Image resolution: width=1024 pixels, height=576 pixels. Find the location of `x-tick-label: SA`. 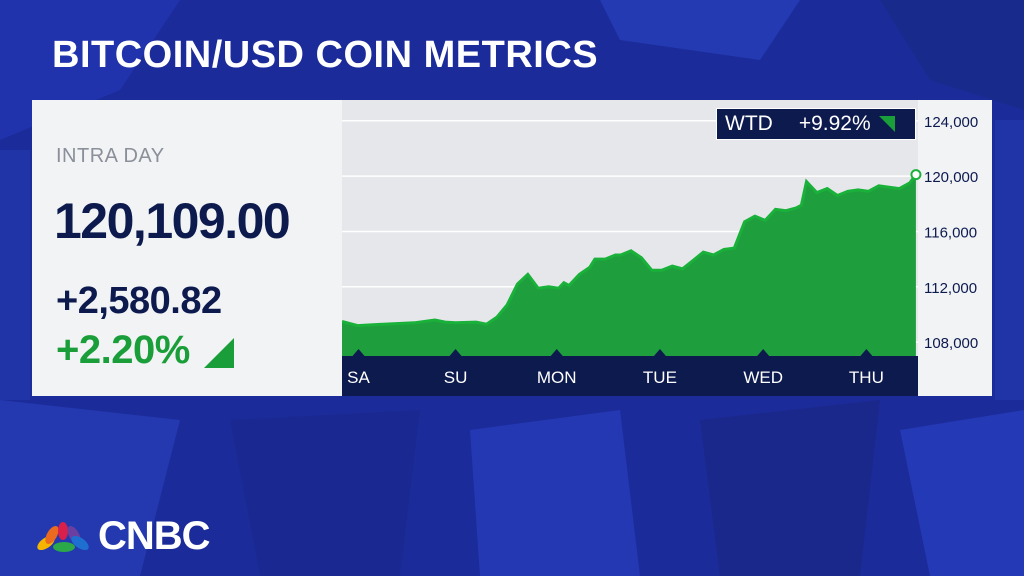

x-tick-label: SA is located at coordinates (358, 377).